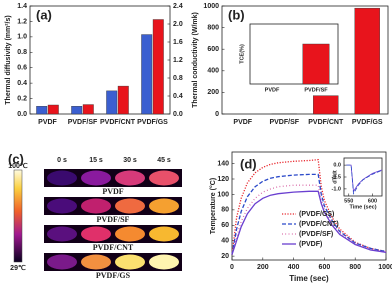 This screenshot has height=288, width=392. Describe the element at coordinates (16, 158) in the screenshot. I see `panel-label: (c)` at that location.